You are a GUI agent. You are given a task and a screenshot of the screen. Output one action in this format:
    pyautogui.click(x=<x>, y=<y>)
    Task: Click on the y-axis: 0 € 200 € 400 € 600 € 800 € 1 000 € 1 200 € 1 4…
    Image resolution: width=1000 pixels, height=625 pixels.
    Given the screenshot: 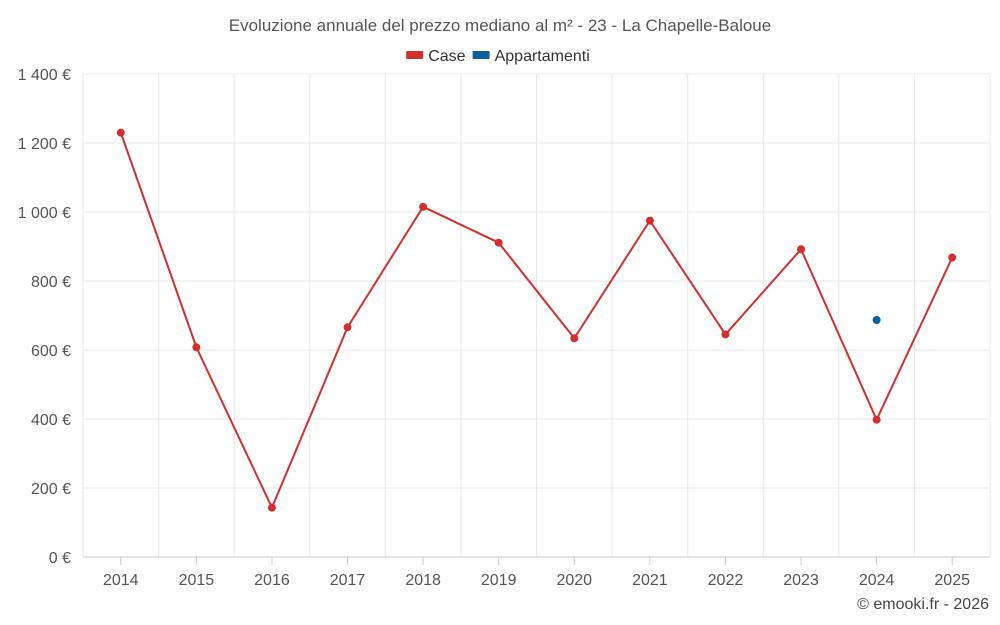 What is the action you would take?
    pyautogui.click(x=44, y=317)
    